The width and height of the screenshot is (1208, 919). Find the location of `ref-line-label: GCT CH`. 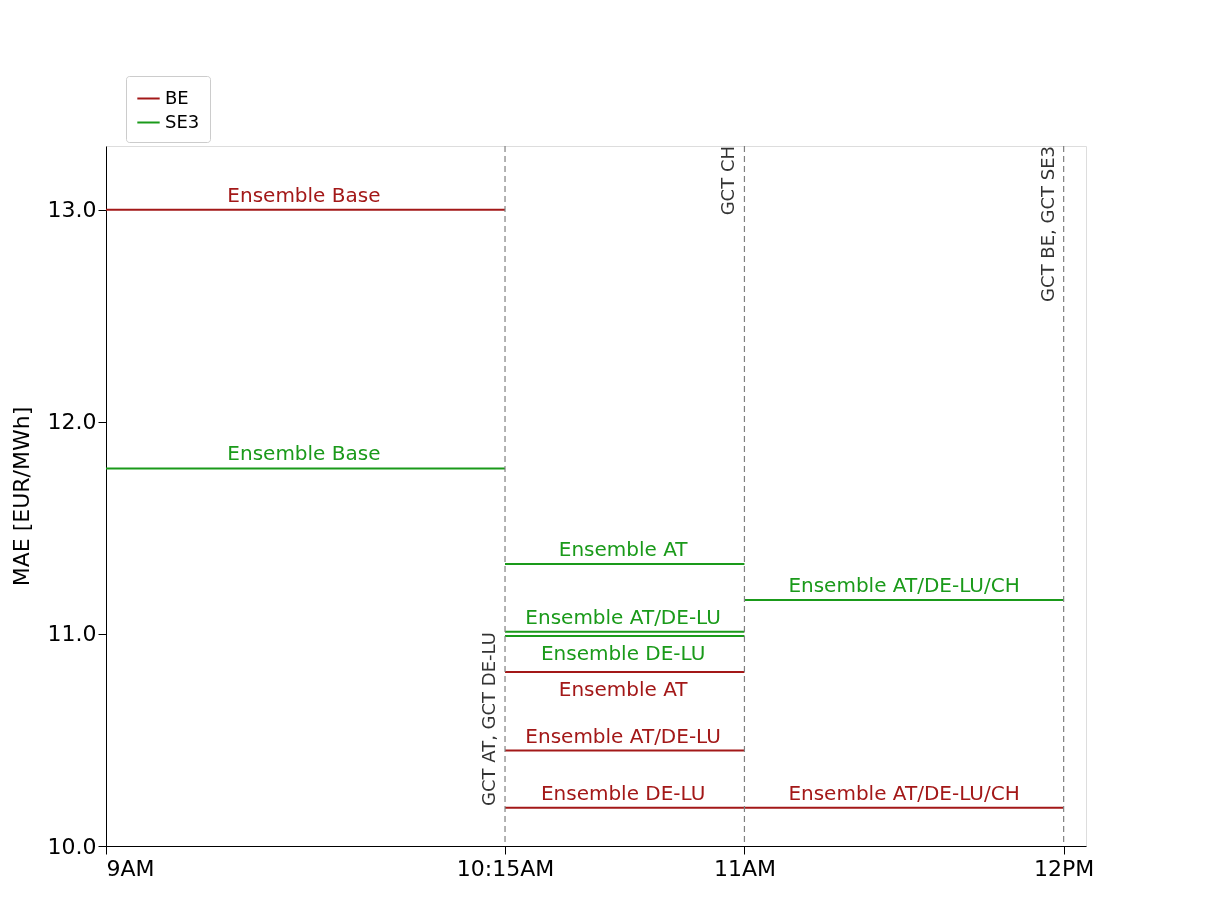

ref-line-label: GCT CH is located at coordinates (728, 181).